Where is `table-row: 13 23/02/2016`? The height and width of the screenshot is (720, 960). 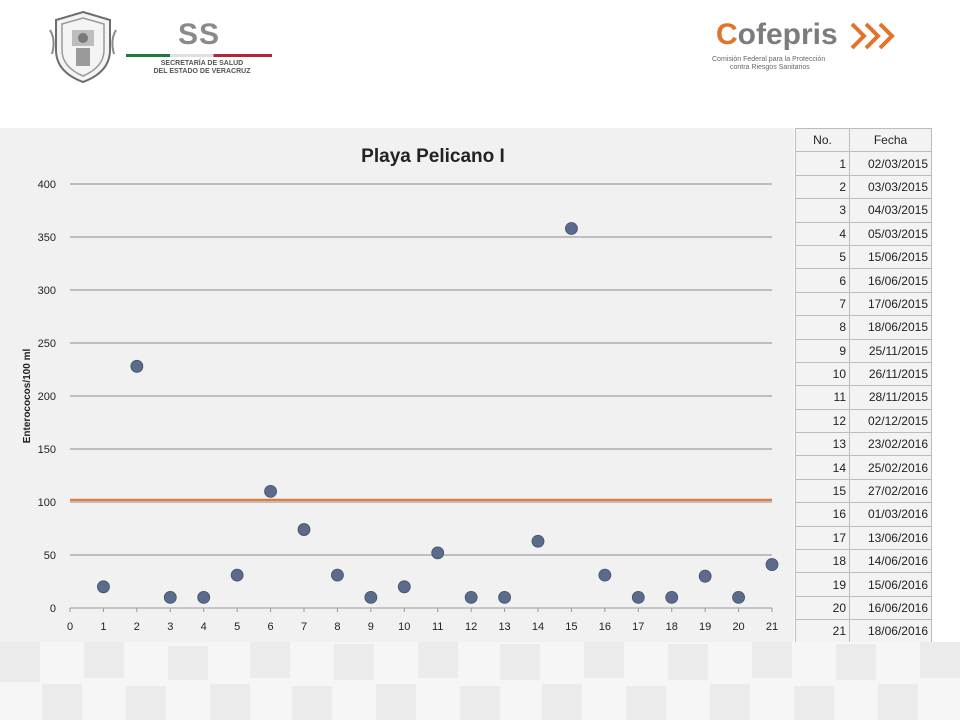 table-row: 13 23/02/2016 is located at coordinates (863, 444).